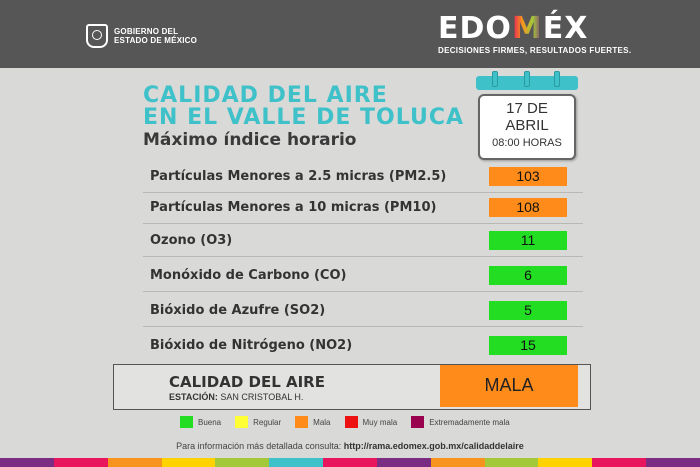 The width and height of the screenshot is (700, 467). I want to click on legend-item: Regular, so click(258, 422).